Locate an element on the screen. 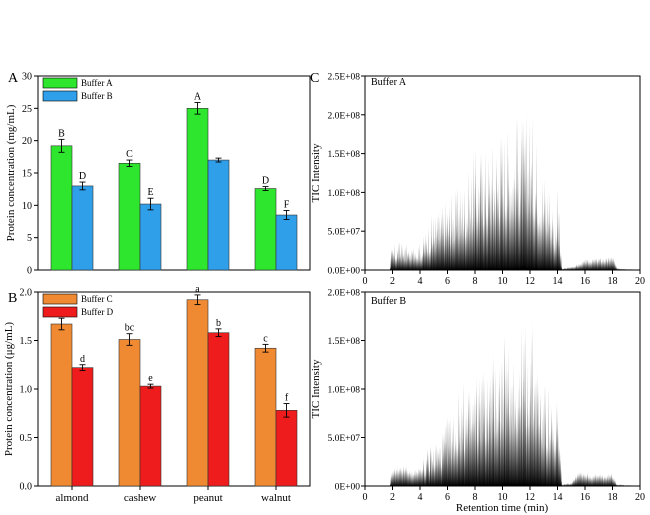 The height and width of the screenshot is (515, 650). legend-swatch-buffer-d is located at coordinates (60, 312).